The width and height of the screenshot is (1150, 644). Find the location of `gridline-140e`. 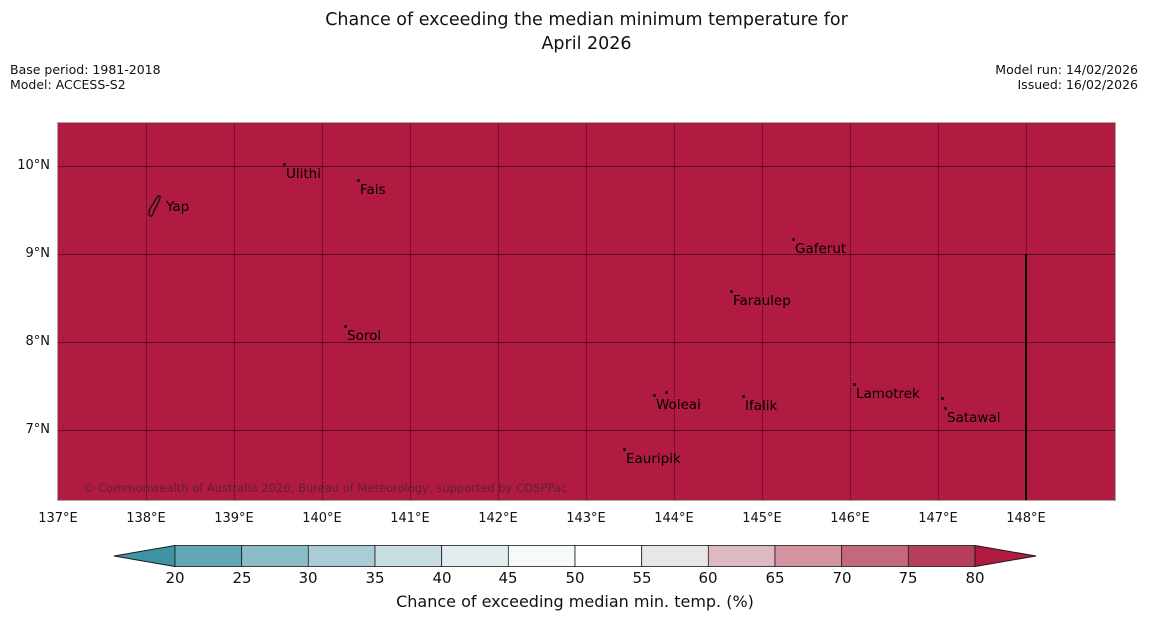

gridline-140e is located at coordinates (322, 311).